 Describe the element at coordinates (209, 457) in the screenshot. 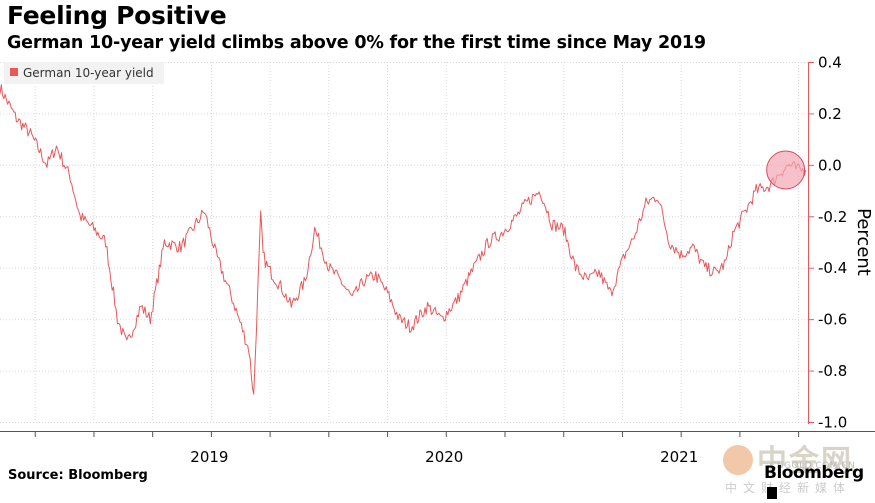

I see `x-year-label: 2019` at that location.